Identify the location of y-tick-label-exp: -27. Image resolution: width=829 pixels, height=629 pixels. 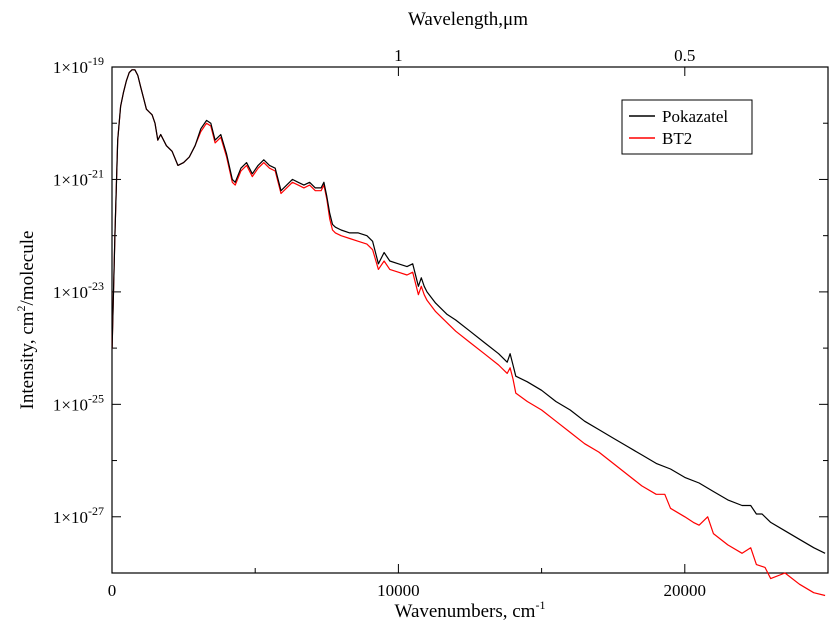
(96, 511).